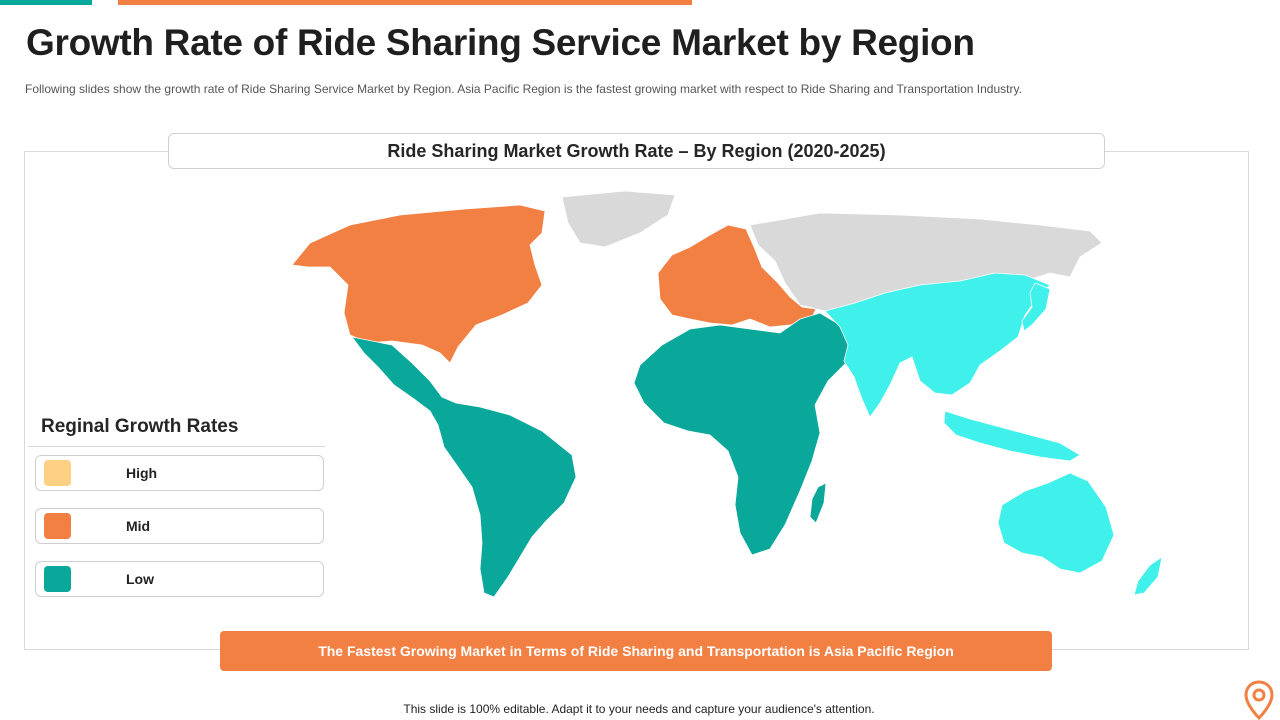  I want to click on region-australia, so click(1056, 523).